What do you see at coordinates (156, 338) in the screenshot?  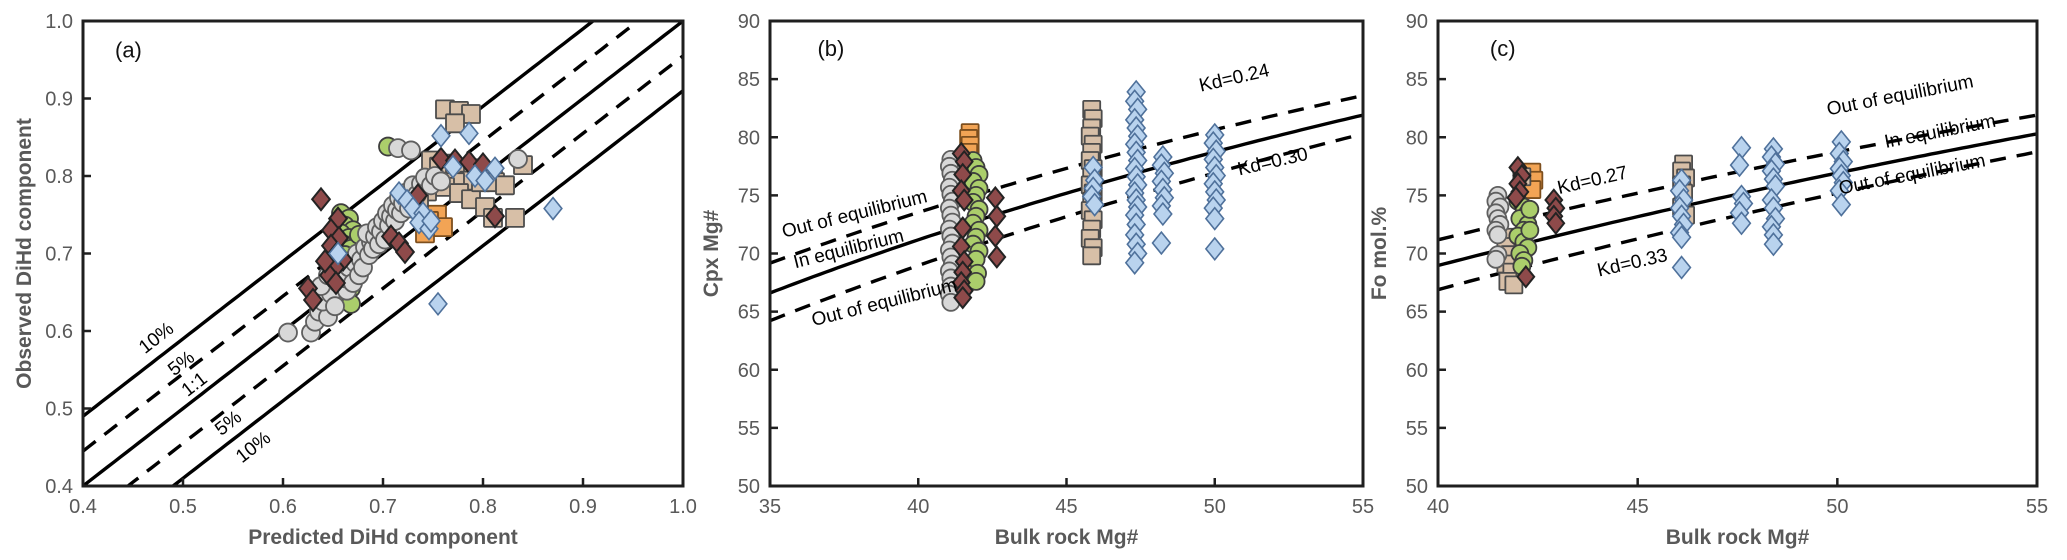 I see `line-annotation: 10%` at bounding box center [156, 338].